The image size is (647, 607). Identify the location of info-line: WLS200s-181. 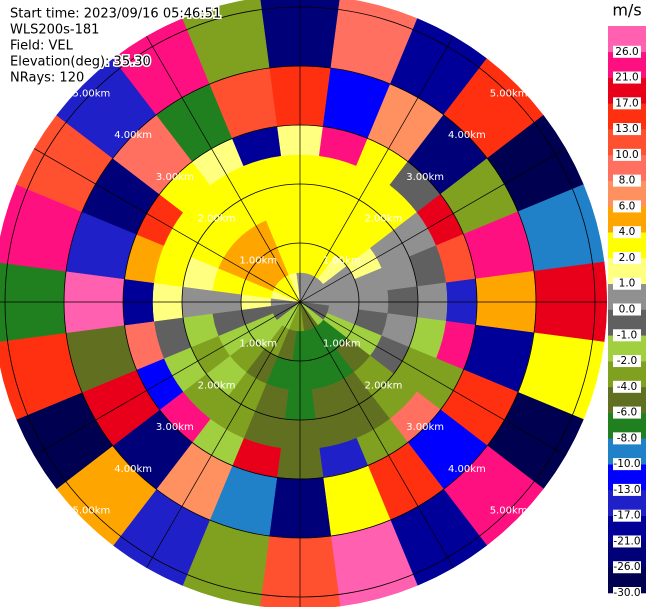
(54, 30).